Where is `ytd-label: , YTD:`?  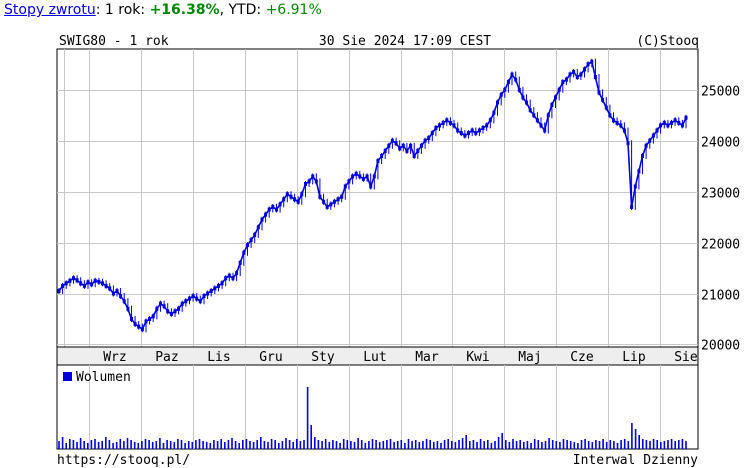 ytd-label: , YTD: is located at coordinates (242, 10).